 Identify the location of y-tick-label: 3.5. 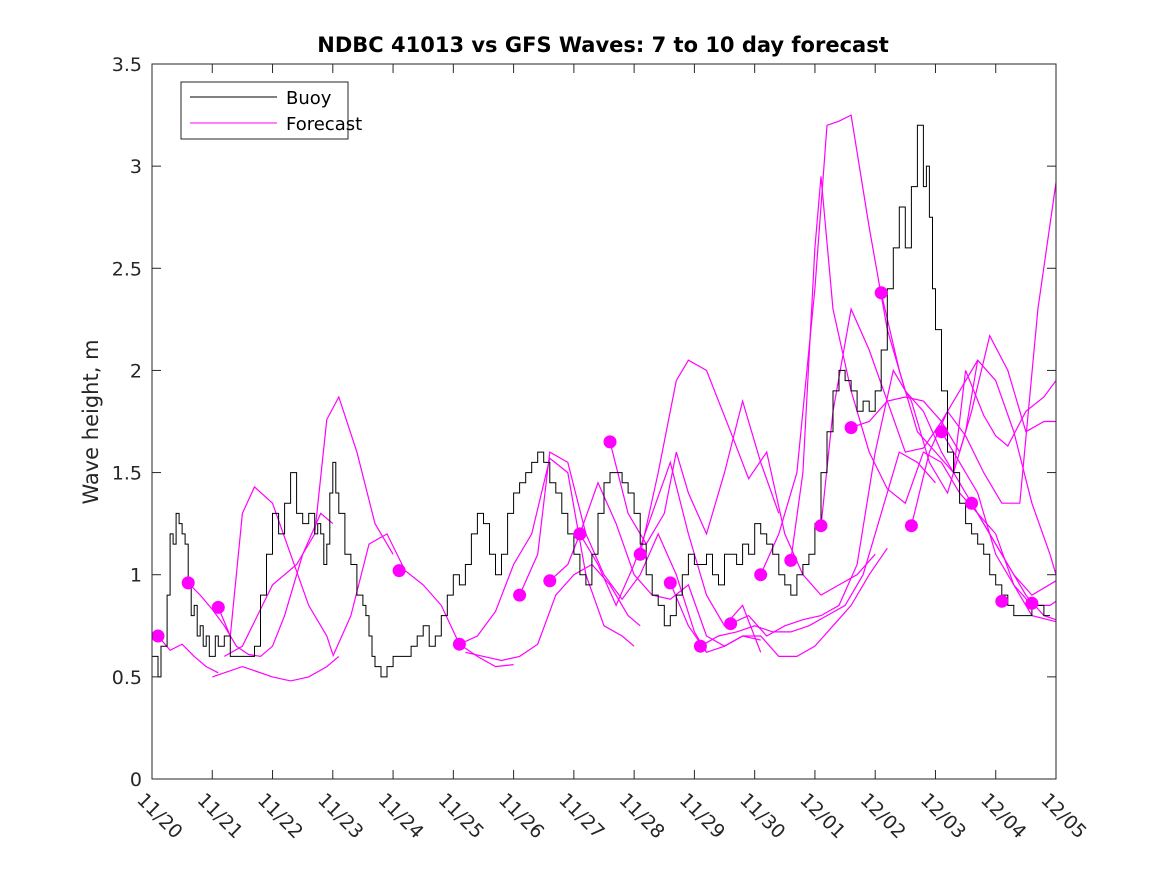
(127, 65).